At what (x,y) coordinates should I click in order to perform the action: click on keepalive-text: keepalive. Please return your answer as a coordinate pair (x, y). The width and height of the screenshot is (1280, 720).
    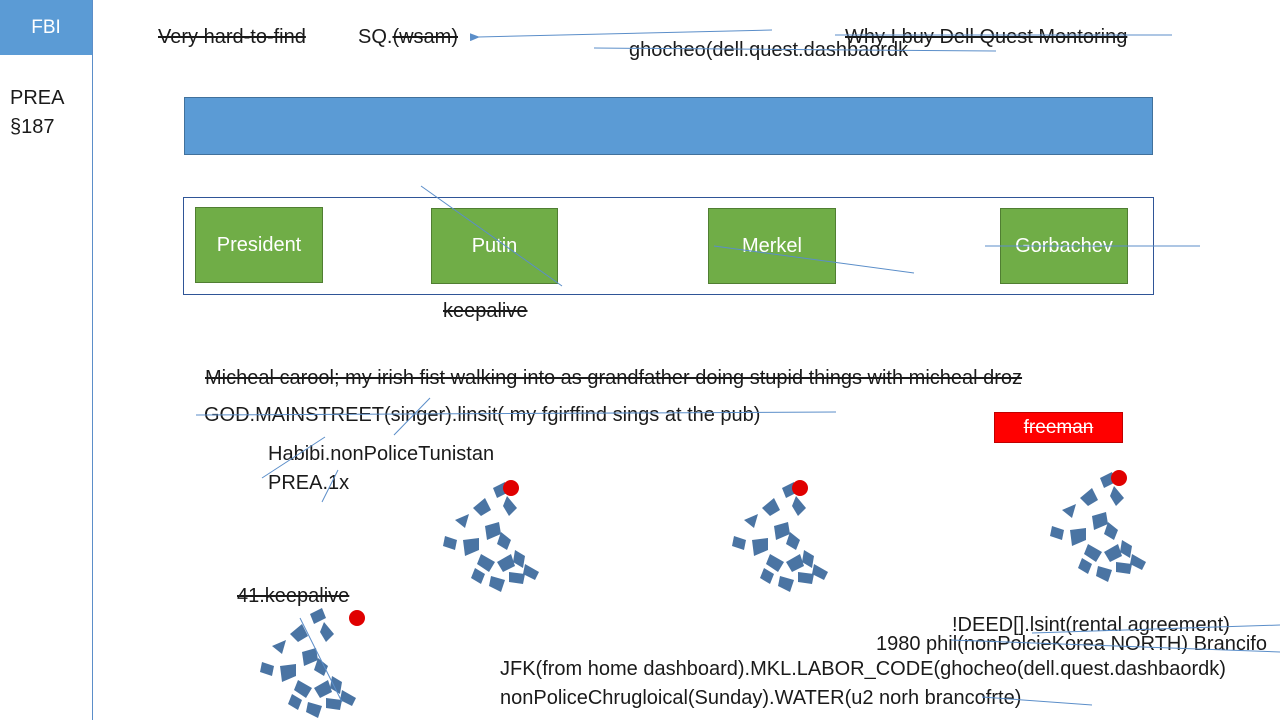
    Looking at the image, I should click on (485, 311).